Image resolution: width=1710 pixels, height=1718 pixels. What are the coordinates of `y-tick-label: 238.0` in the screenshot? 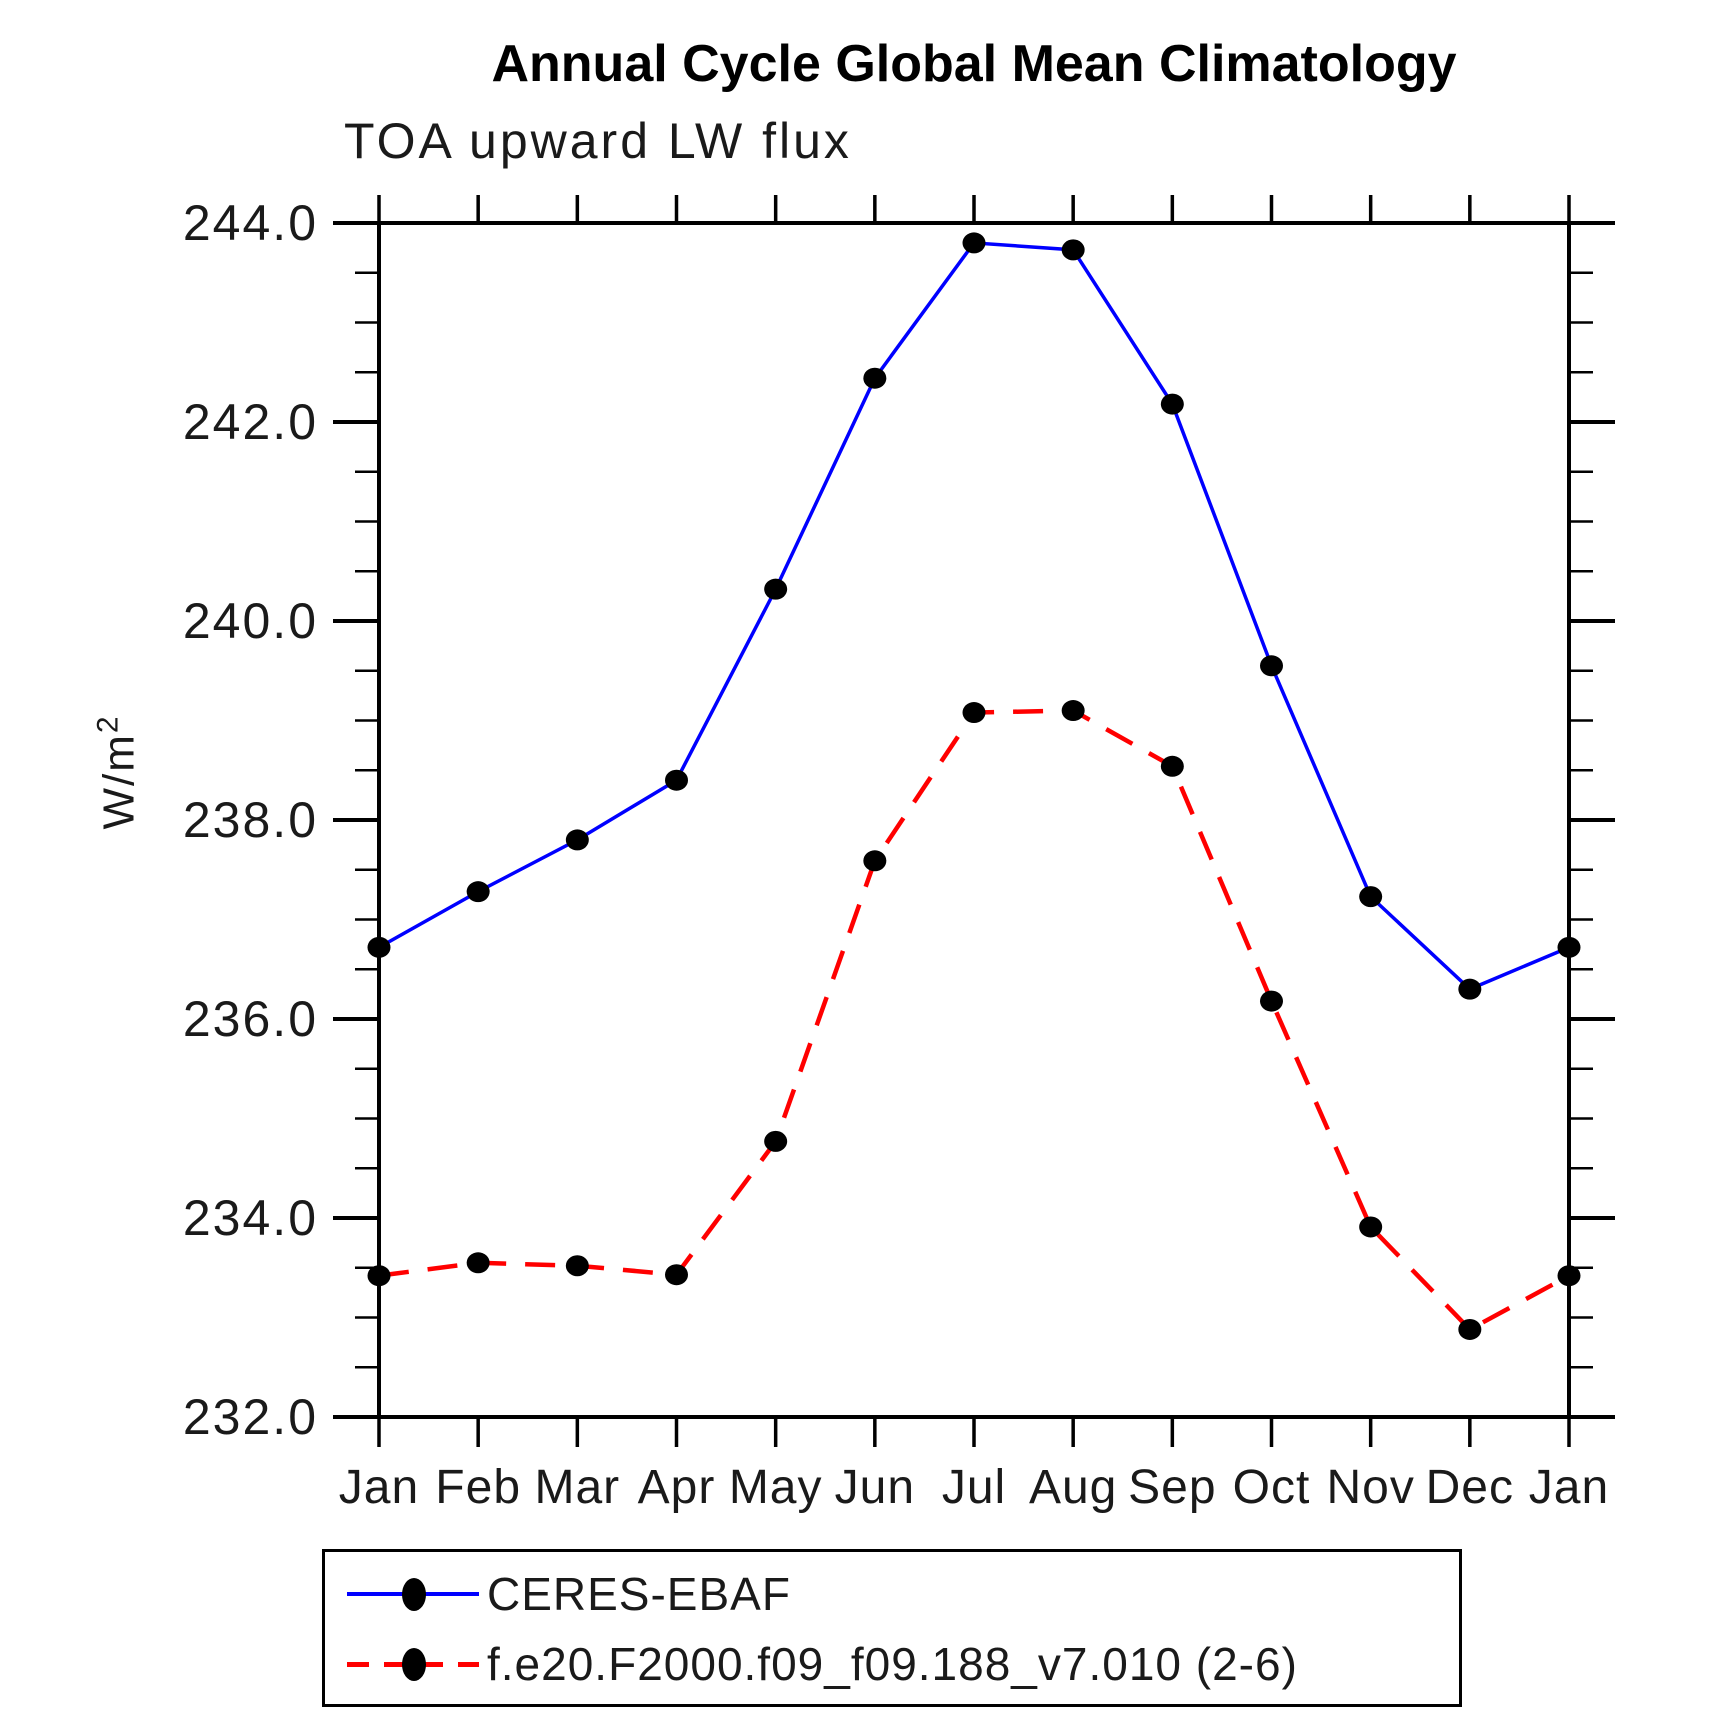 It's located at (250, 820).